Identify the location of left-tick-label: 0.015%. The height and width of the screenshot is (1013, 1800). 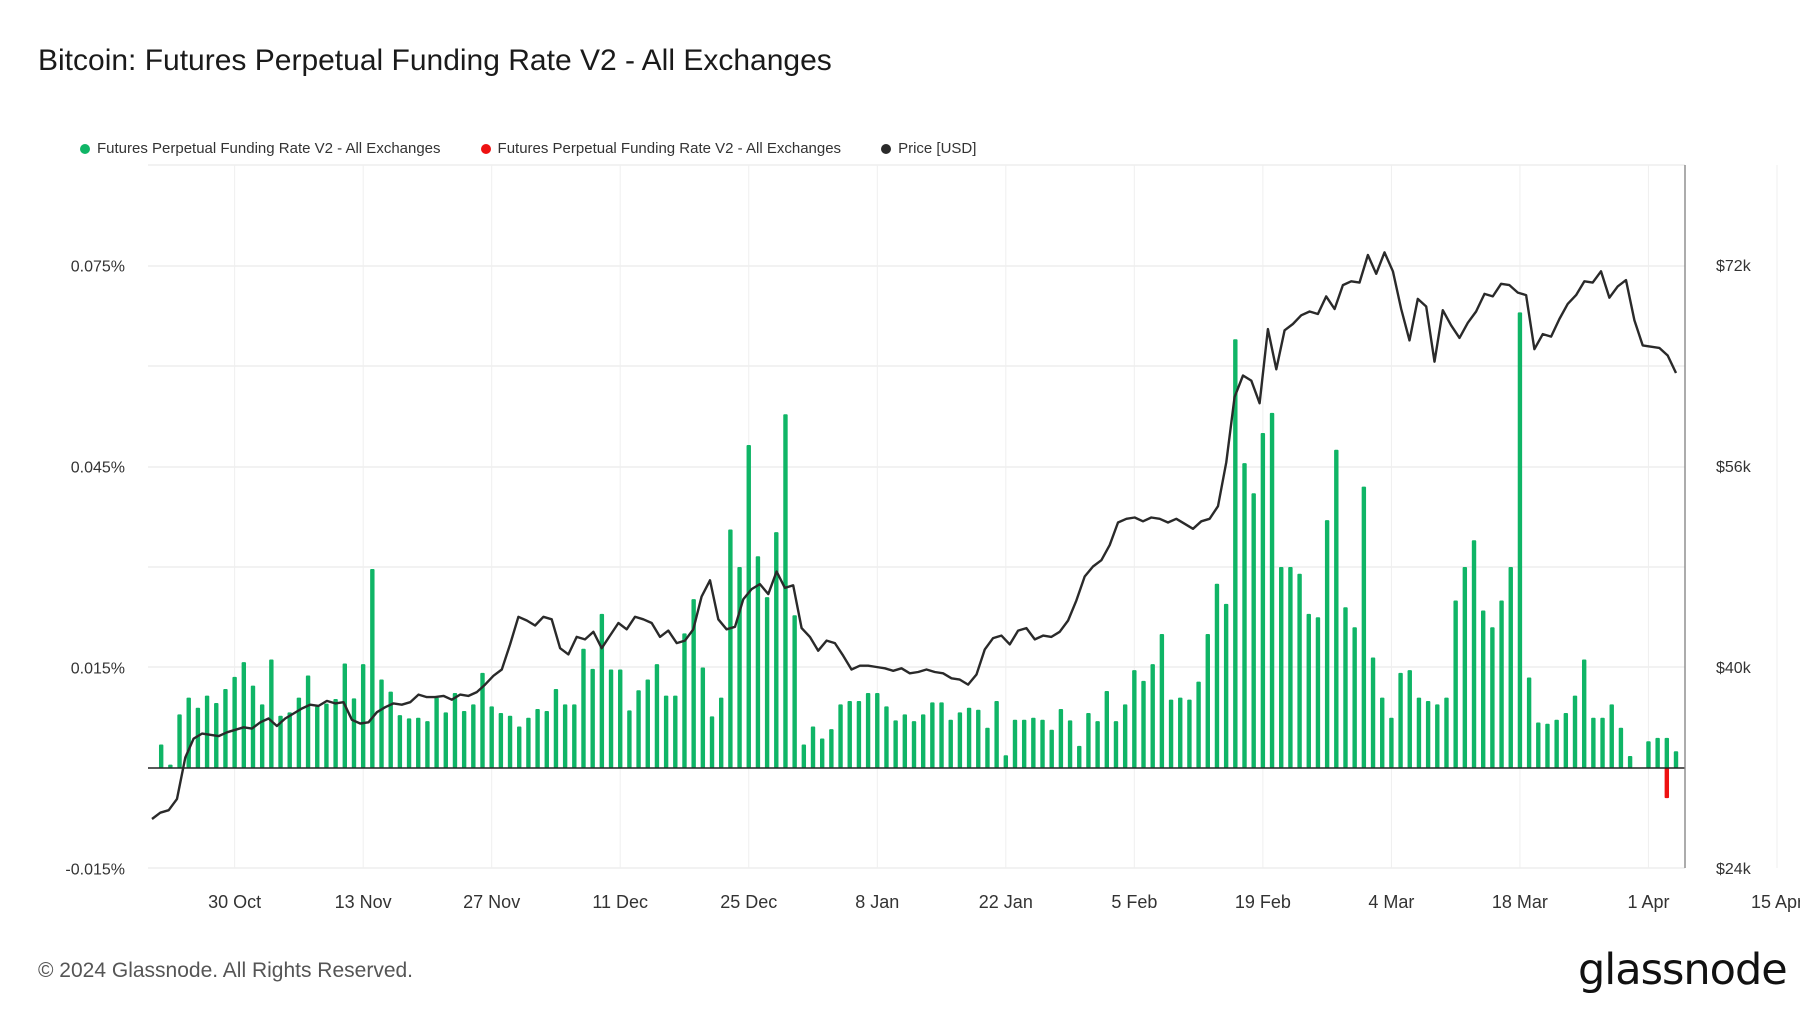
(98, 669).